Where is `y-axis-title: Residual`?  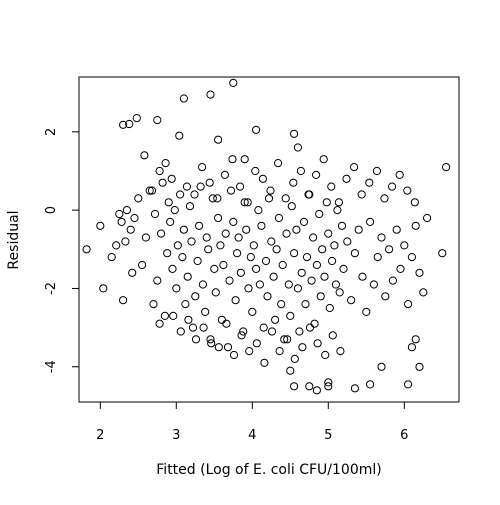 y-axis-title: Residual is located at coordinates (14, 239).